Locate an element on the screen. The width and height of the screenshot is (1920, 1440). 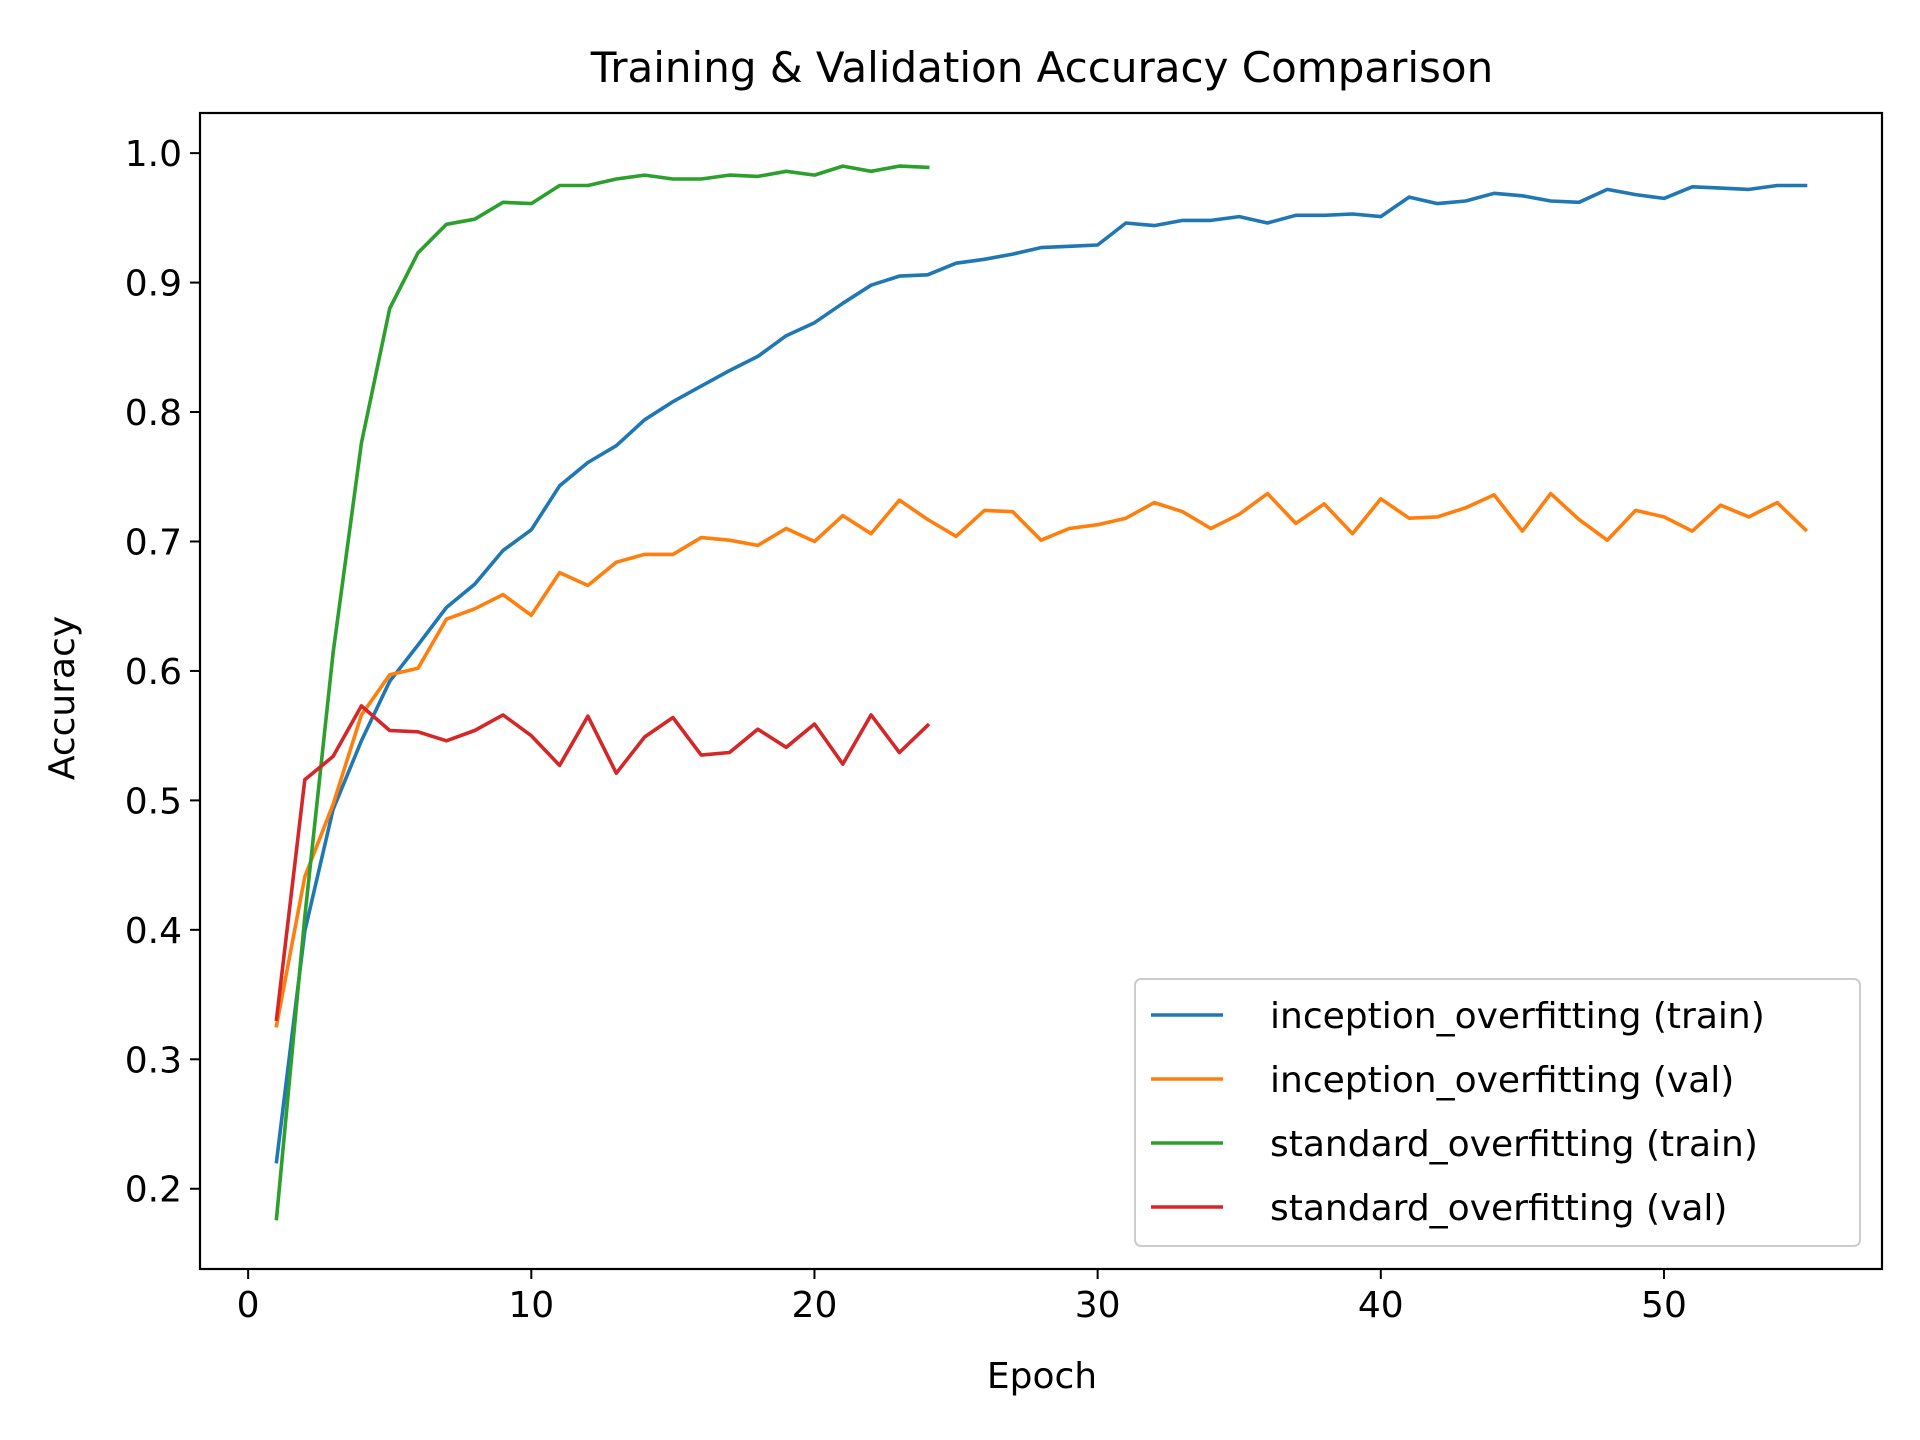
legend-label: standard_overfitting (train) is located at coordinates (1514, 1144).